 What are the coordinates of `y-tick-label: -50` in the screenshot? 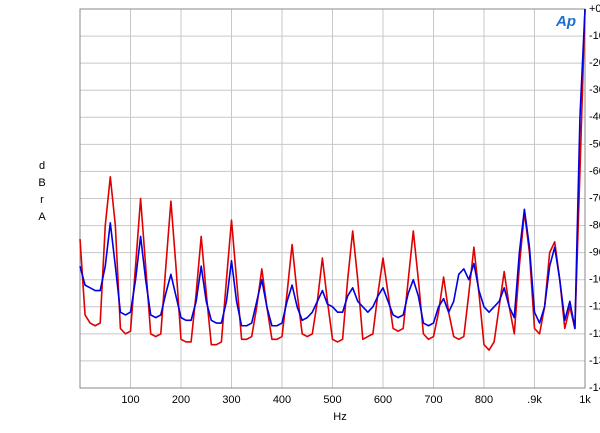 It's located at (594, 144).